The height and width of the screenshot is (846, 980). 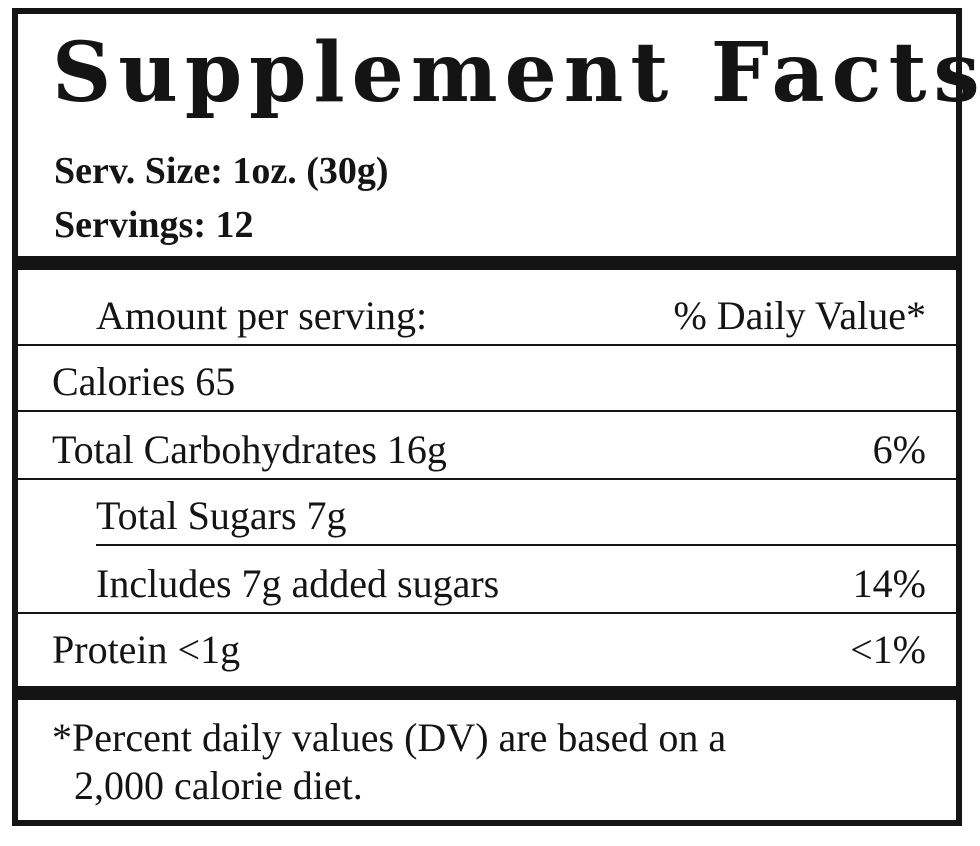 I want to click on added-sugars-dv: 14%, so click(x=889, y=583).